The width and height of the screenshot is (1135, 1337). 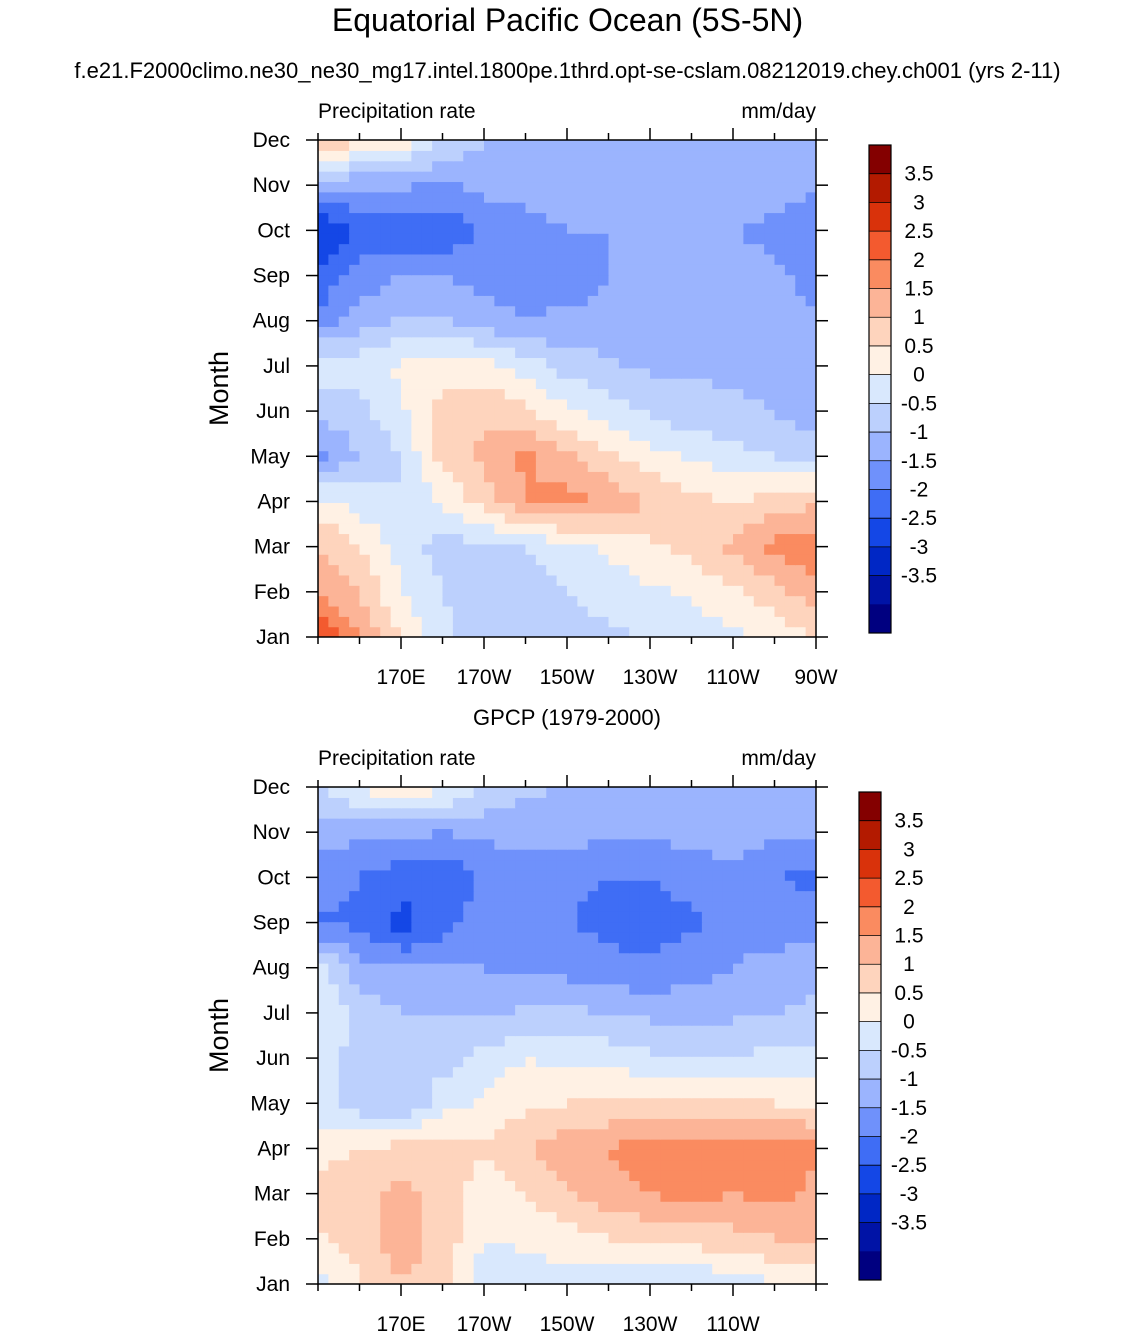 What do you see at coordinates (397, 111) in the screenshot?
I see `left-label: Precipitation rate` at bounding box center [397, 111].